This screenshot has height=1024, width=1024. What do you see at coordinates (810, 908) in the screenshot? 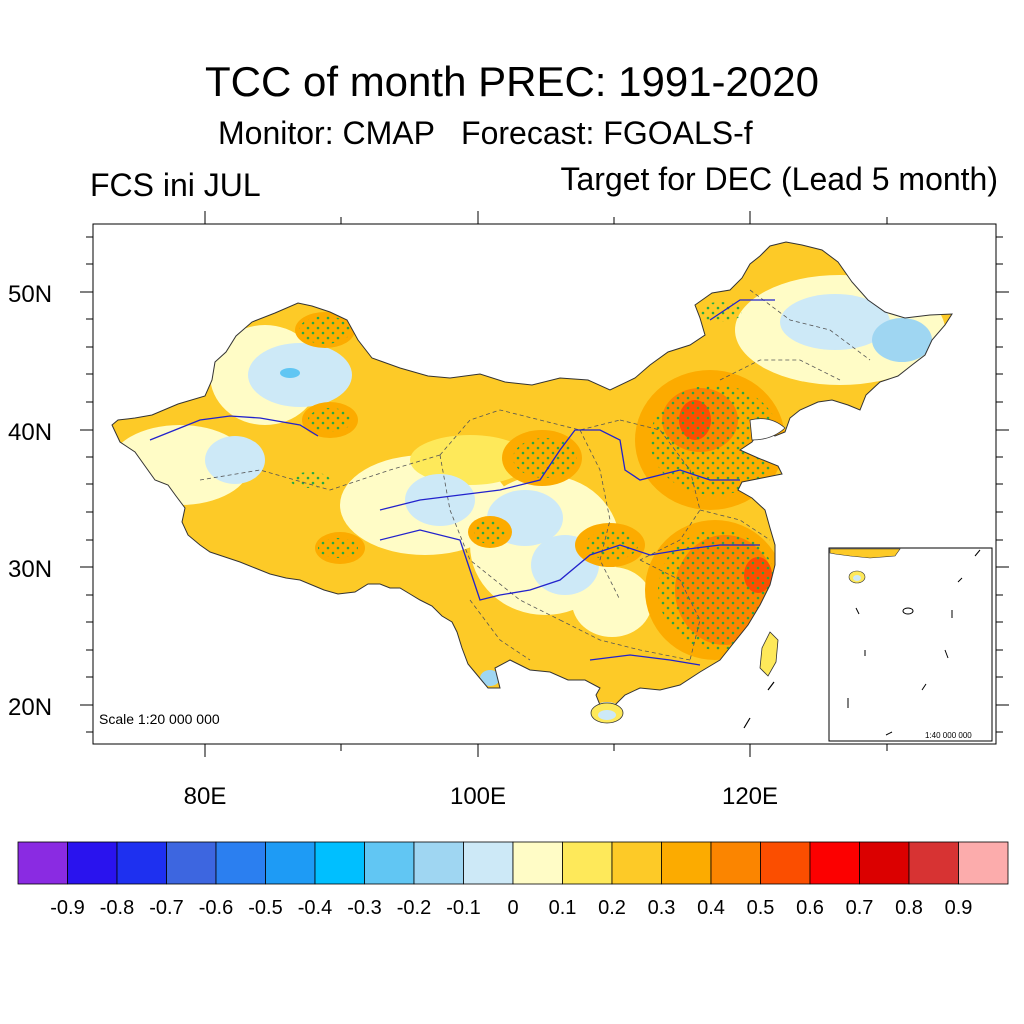
I see `colorbar-tick-label: 0.6` at bounding box center [810, 908].